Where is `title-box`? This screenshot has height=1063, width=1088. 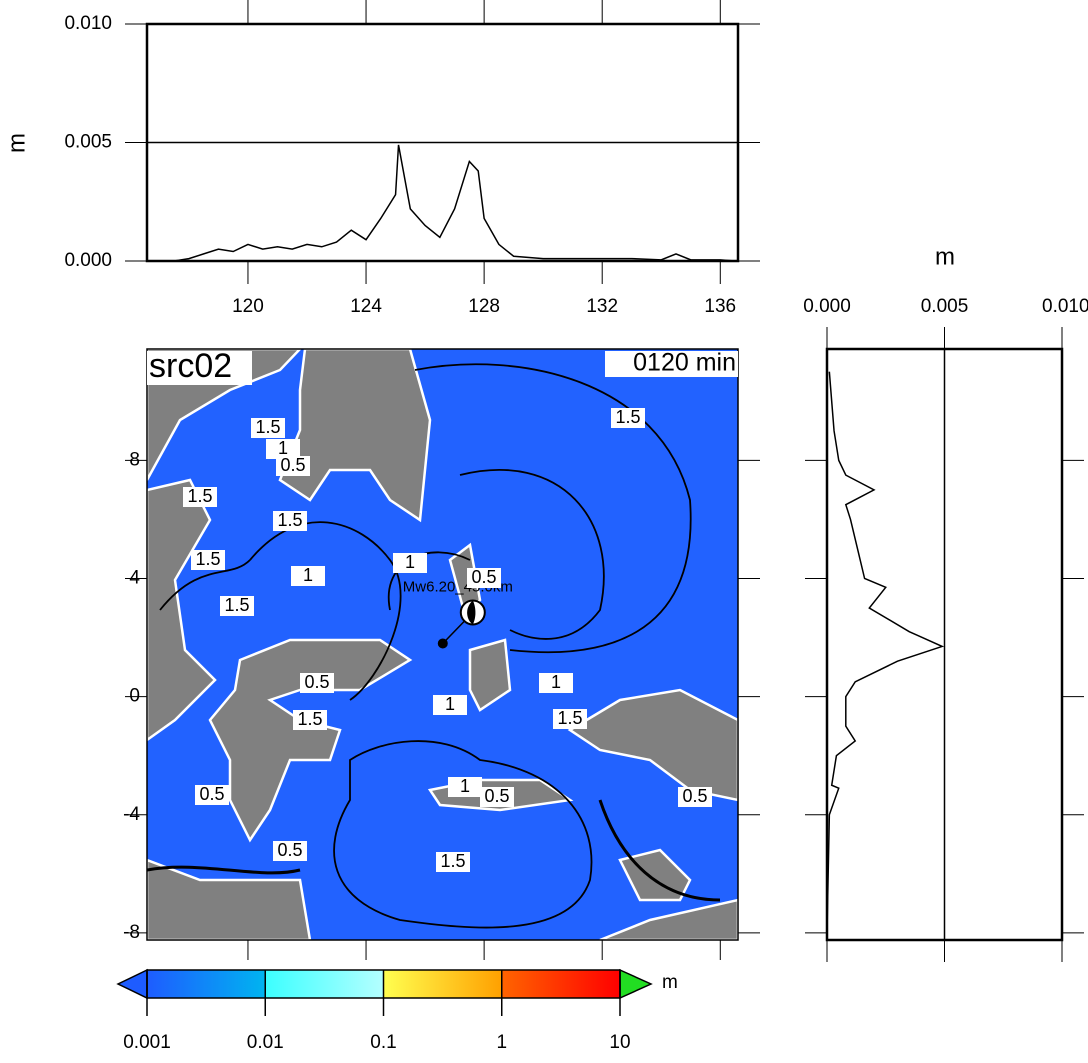 title-box is located at coordinates (199, 368).